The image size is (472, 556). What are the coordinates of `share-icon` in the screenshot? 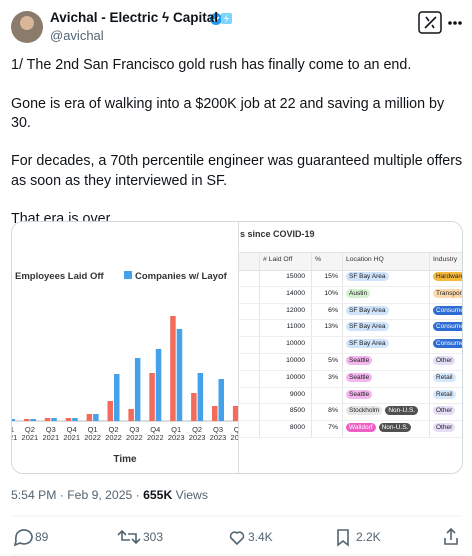 It's located at (451, 536).